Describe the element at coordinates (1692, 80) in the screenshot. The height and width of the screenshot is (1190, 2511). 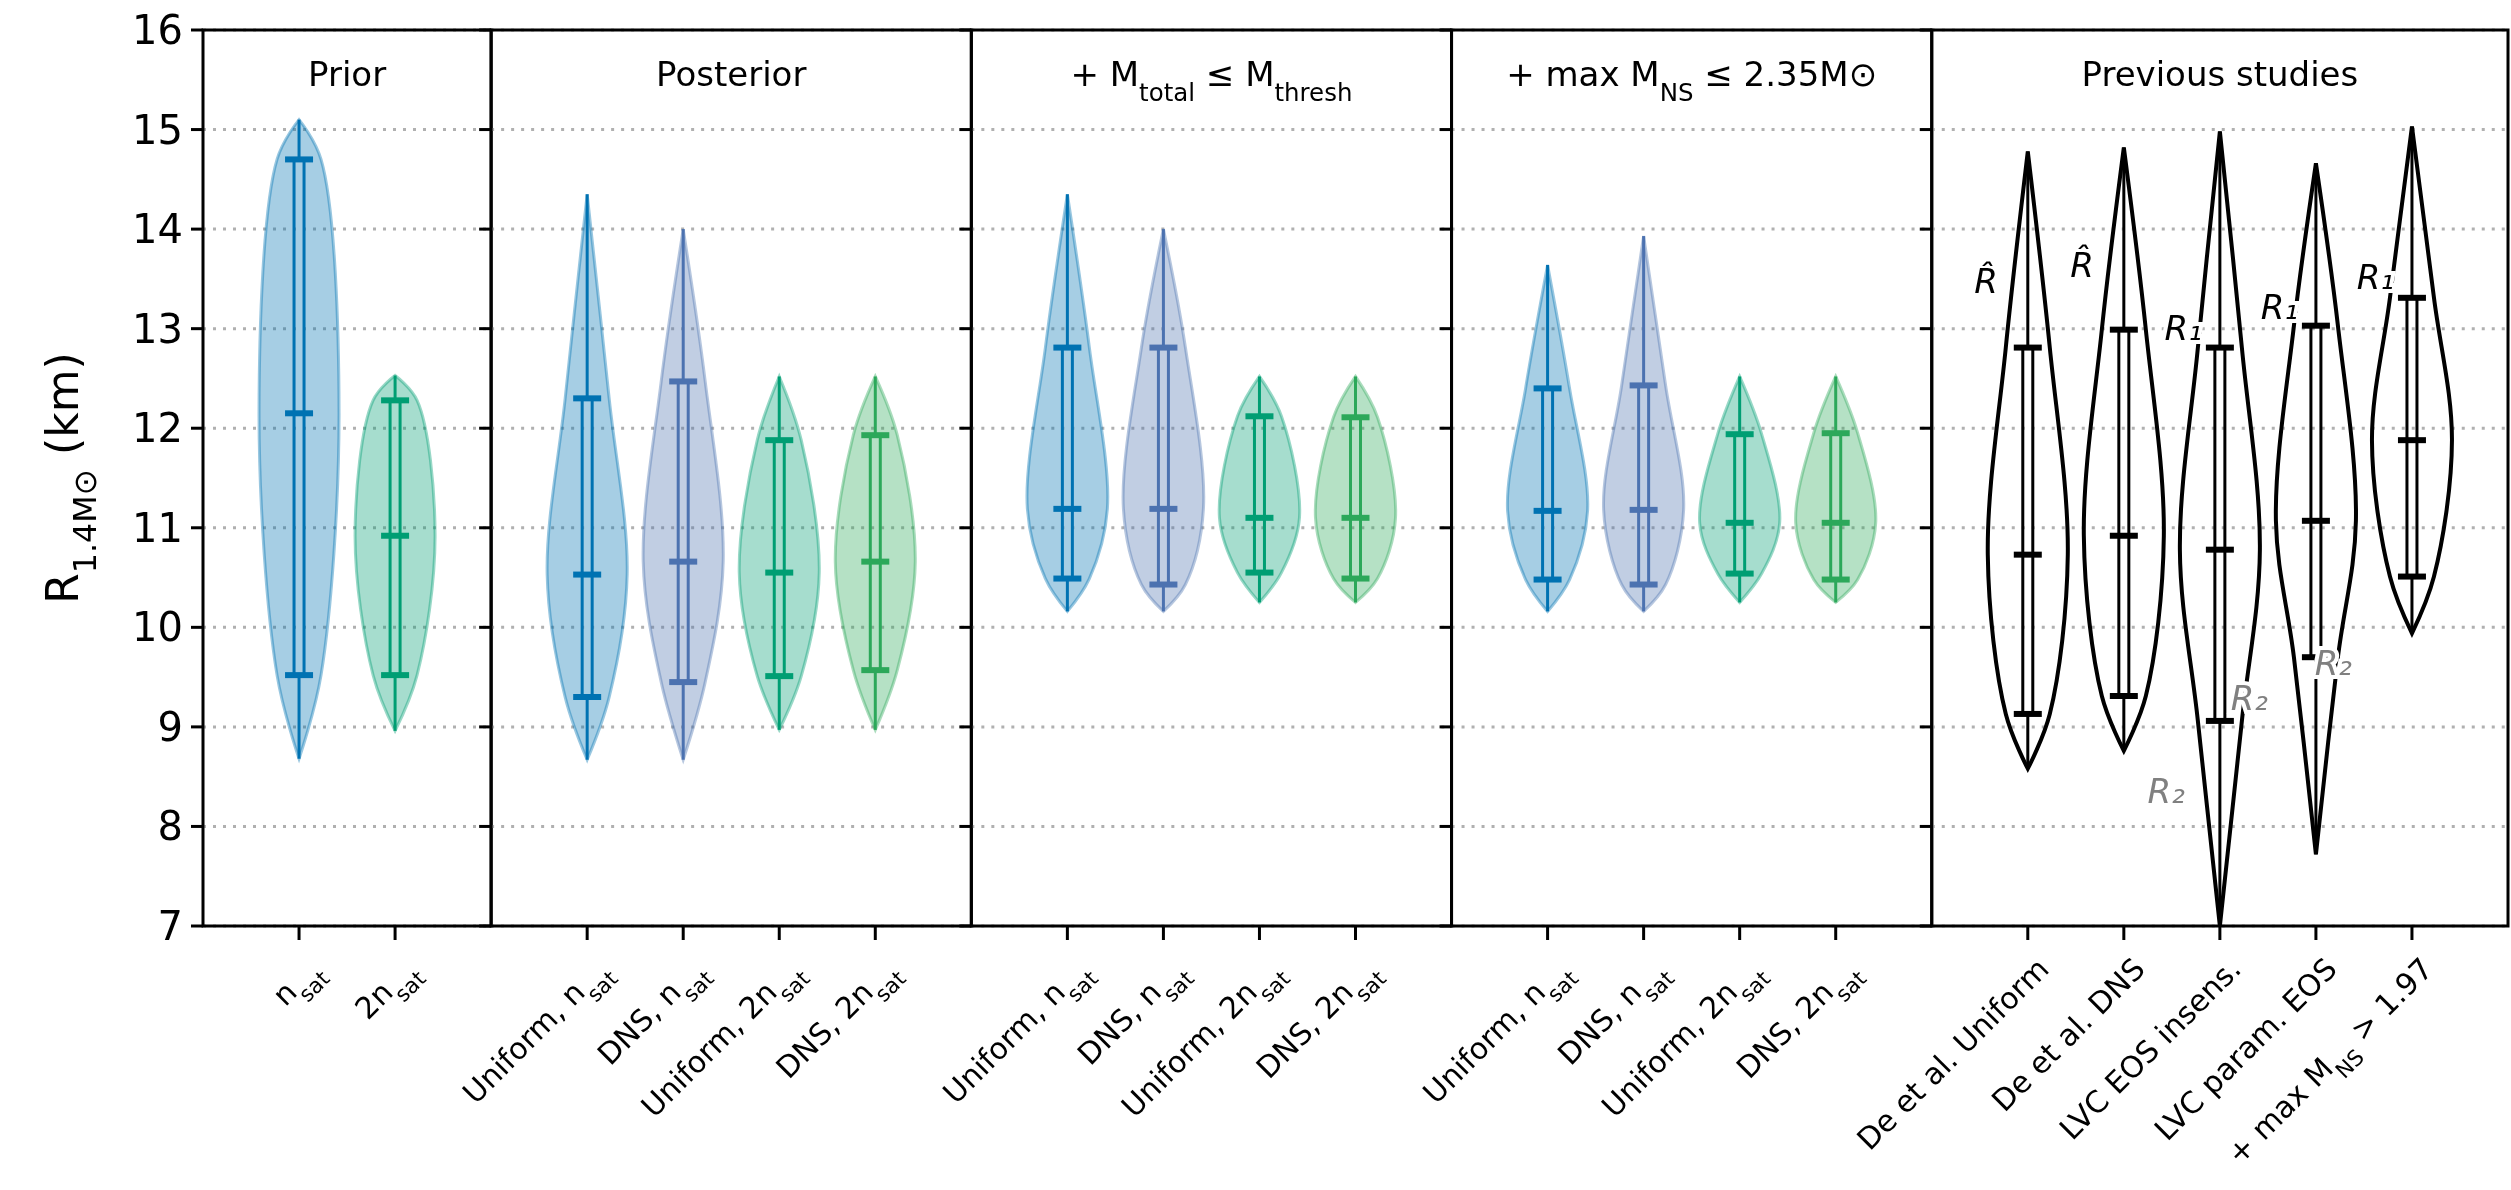
I see `text: + max M$_{NS}$ ≤ 2.35M⊙` at that location.